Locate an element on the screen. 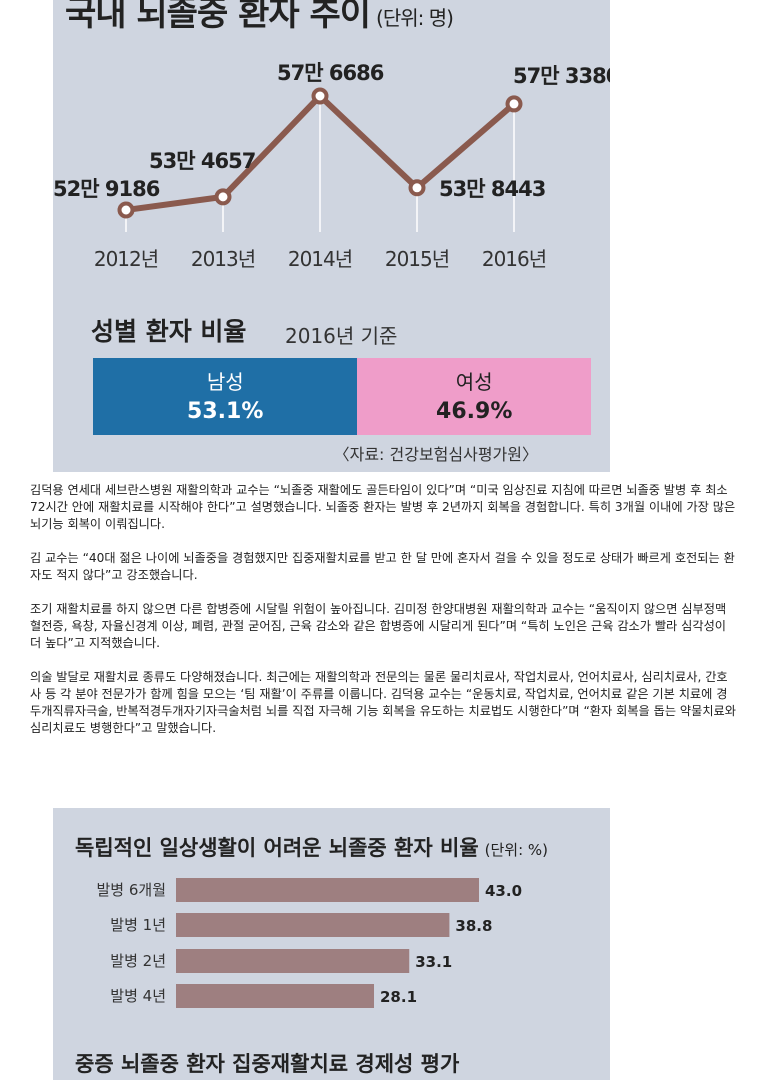  male-percentage: 53.1% is located at coordinates (225, 411).